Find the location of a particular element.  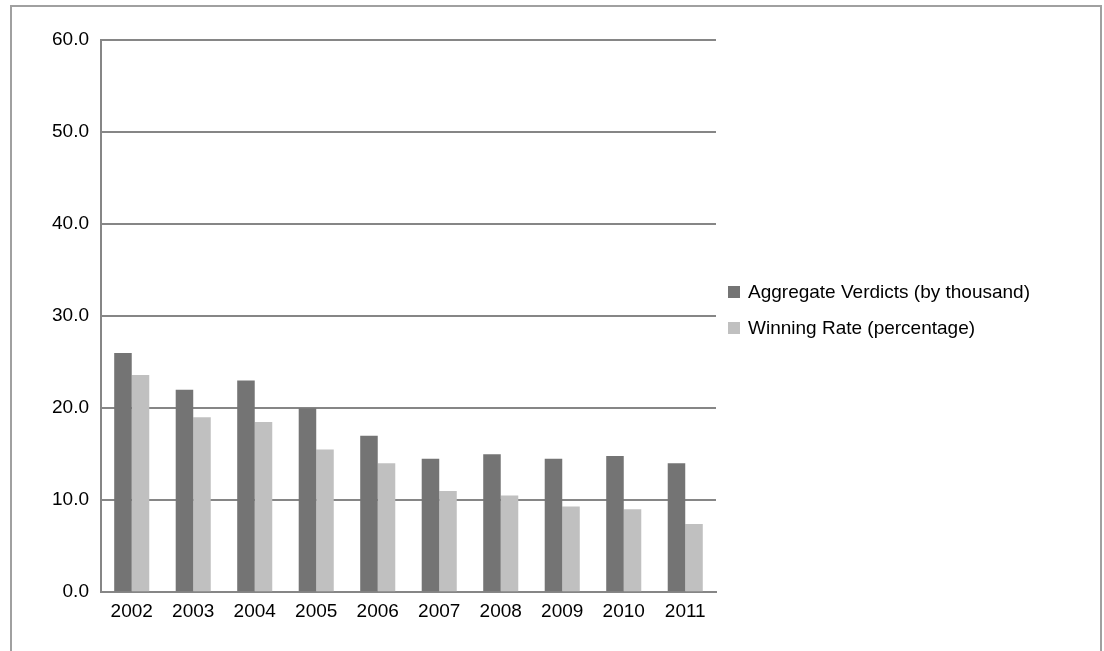

x-tick-label: 2010 is located at coordinates (623, 610).